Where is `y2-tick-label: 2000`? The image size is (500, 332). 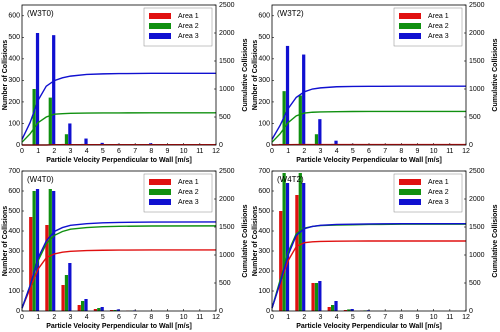 y2-tick-label: 2000 is located at coordinates (477, 33).